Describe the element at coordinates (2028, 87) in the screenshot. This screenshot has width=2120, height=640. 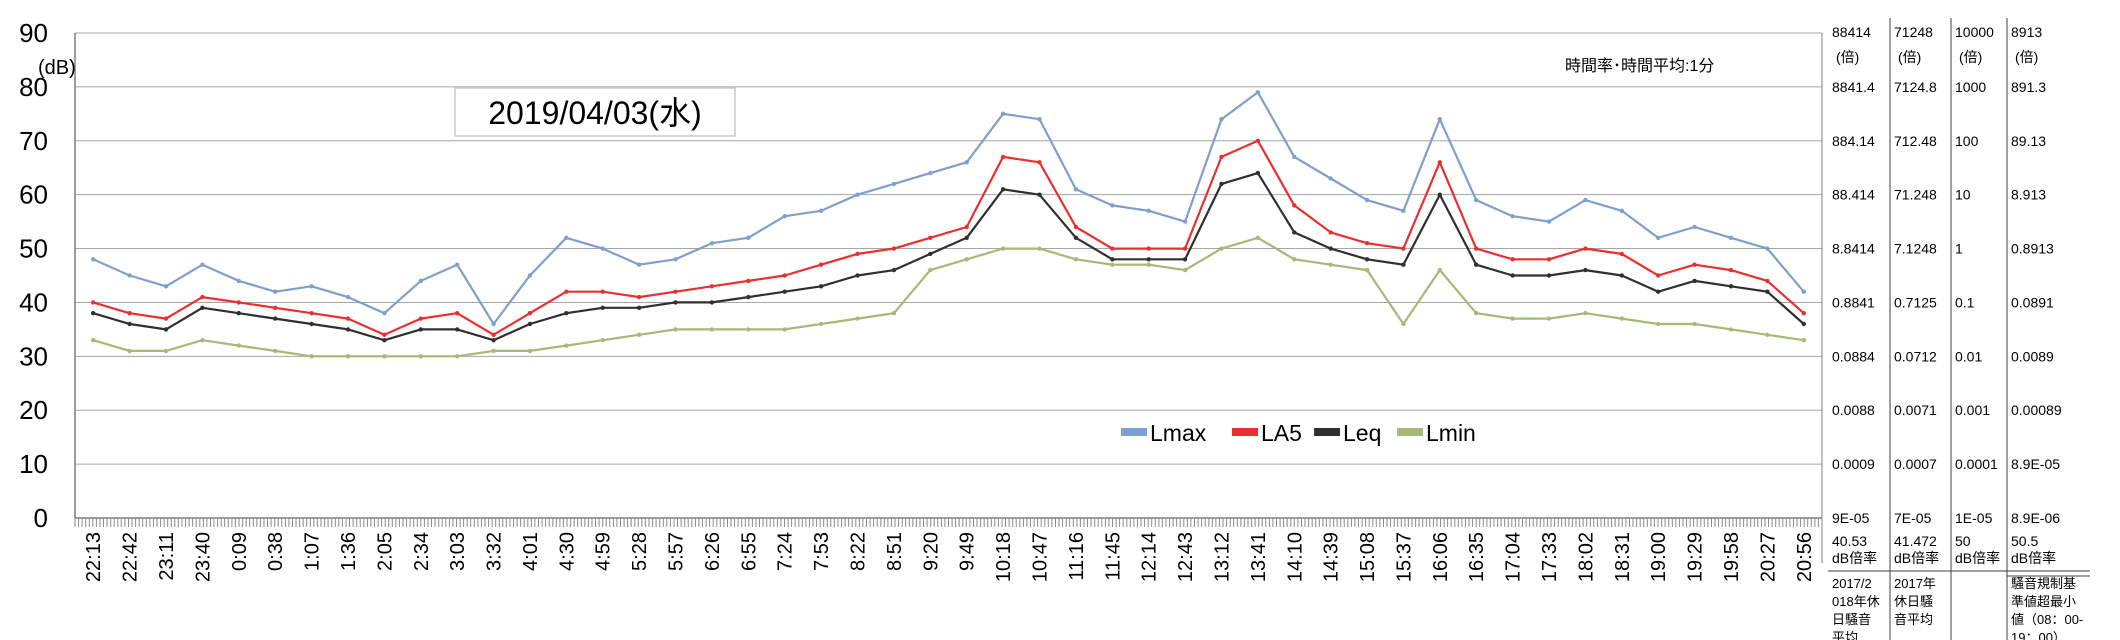
I see `ratio-axis-tick-label: 891.3` at that location.